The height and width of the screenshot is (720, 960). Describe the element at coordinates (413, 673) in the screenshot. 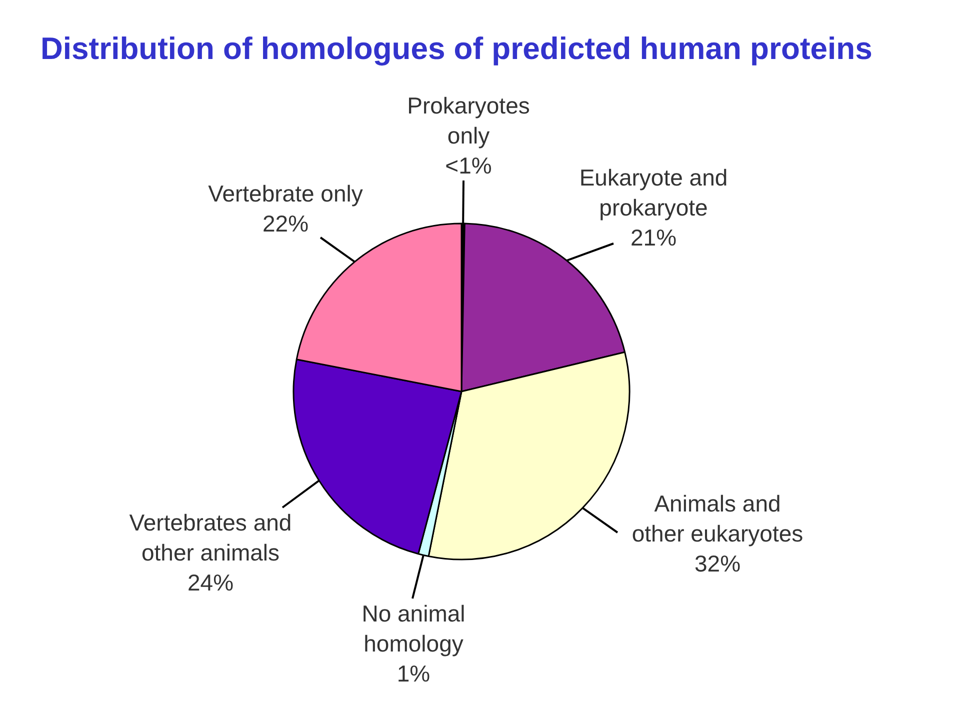

I see `data-label: 1%` at that location.